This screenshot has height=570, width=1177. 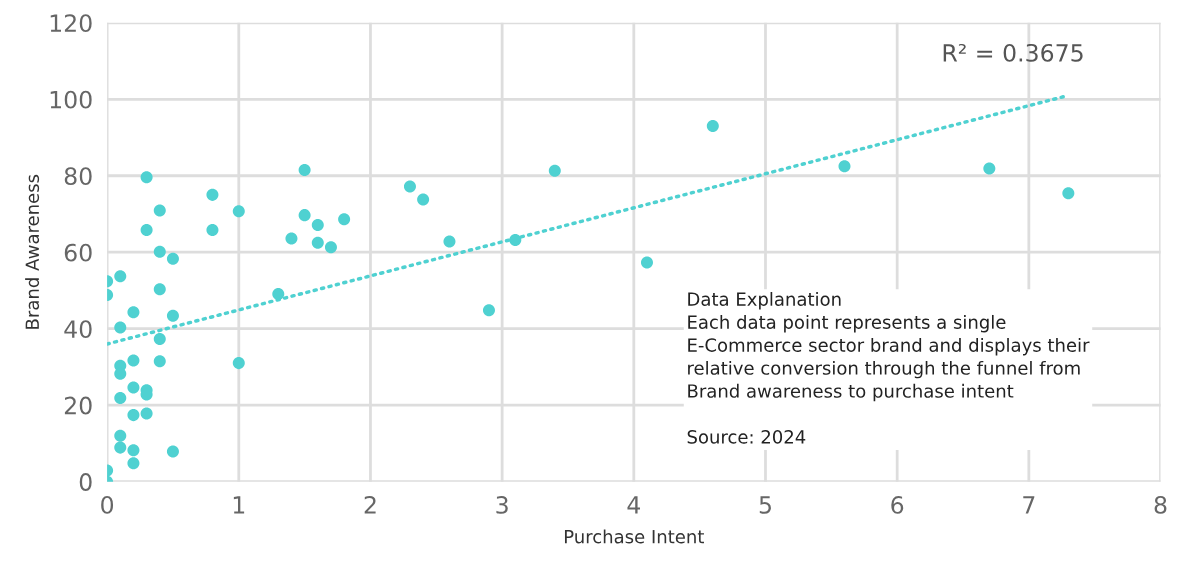 What do you see at coordinates (634, 536) in the screenshot?
I see `x-axis-title: Purchase Intent` at bounding box center [634, 536].